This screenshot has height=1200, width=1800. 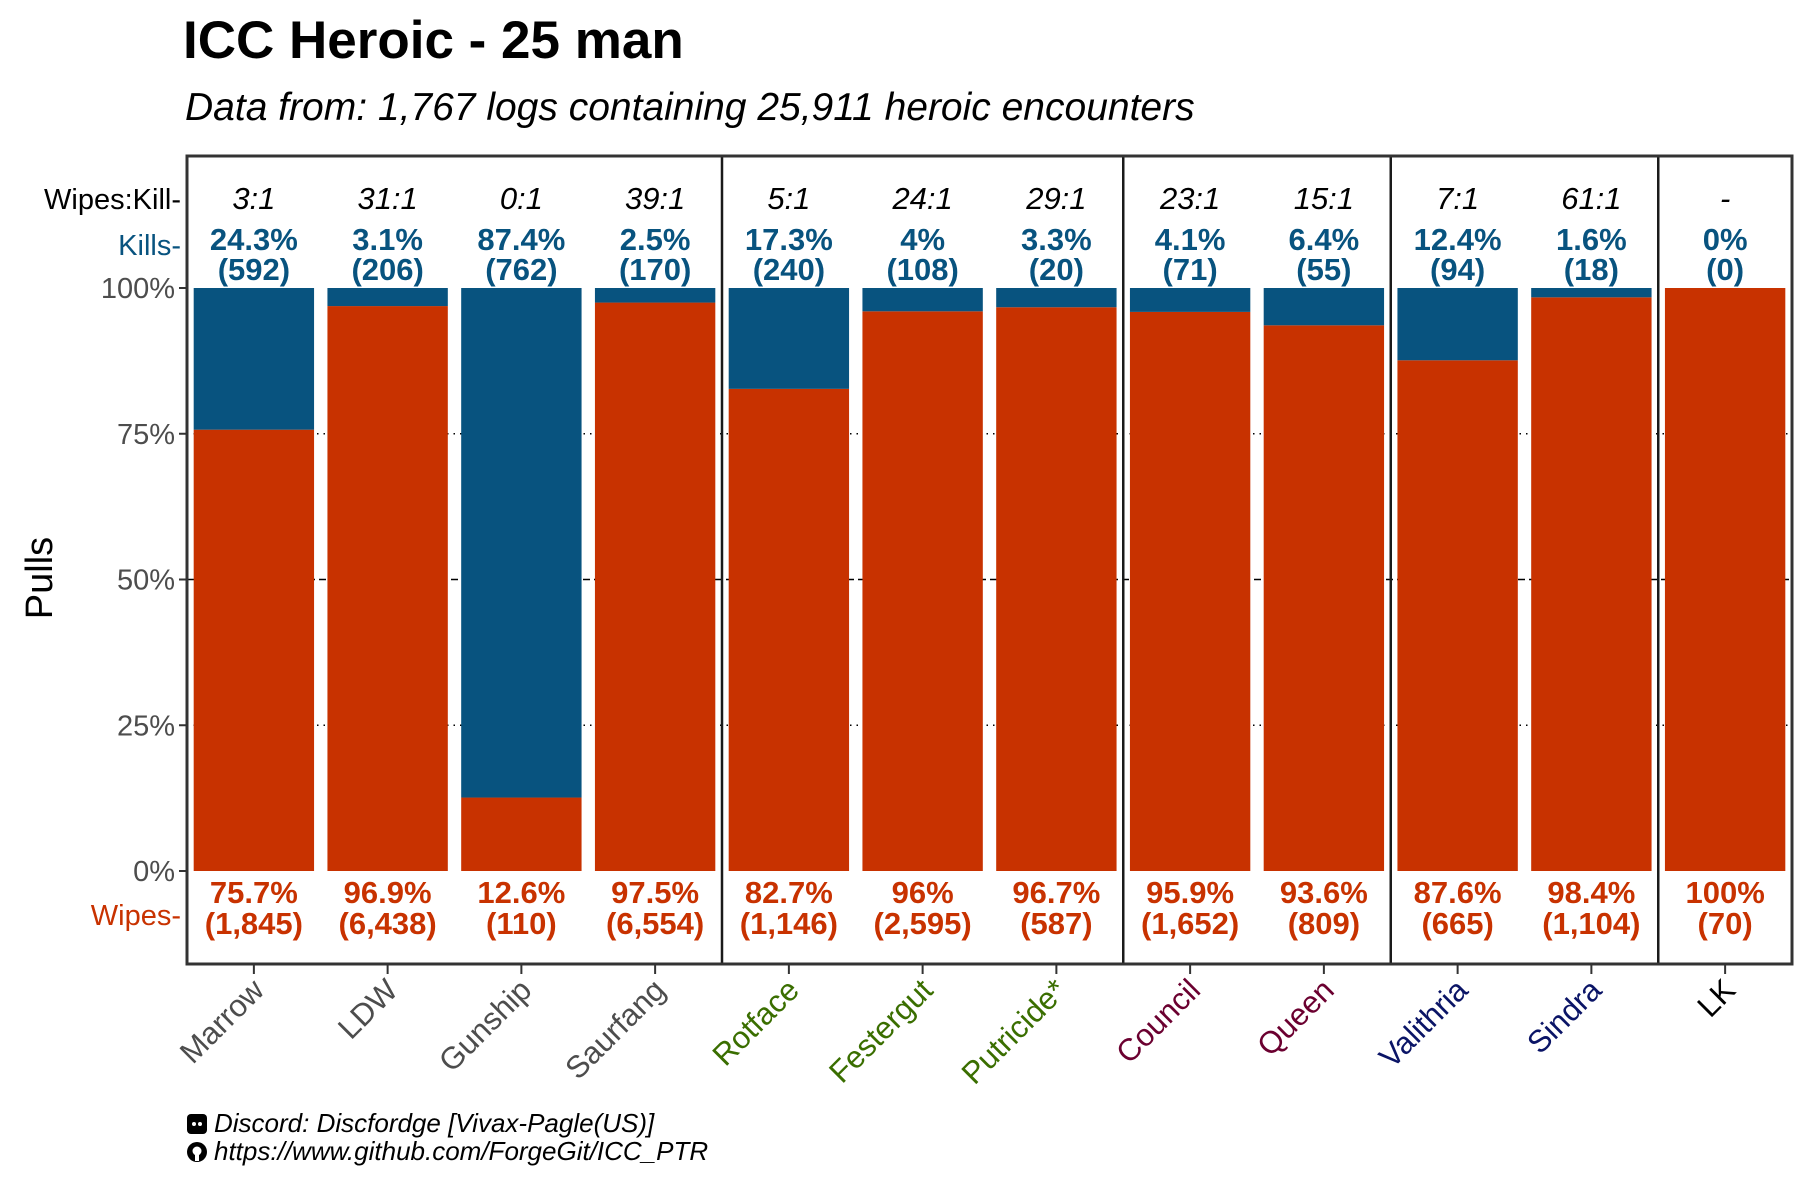 I want to click on ratio-label: 24:1, so click(x=921, y=198).